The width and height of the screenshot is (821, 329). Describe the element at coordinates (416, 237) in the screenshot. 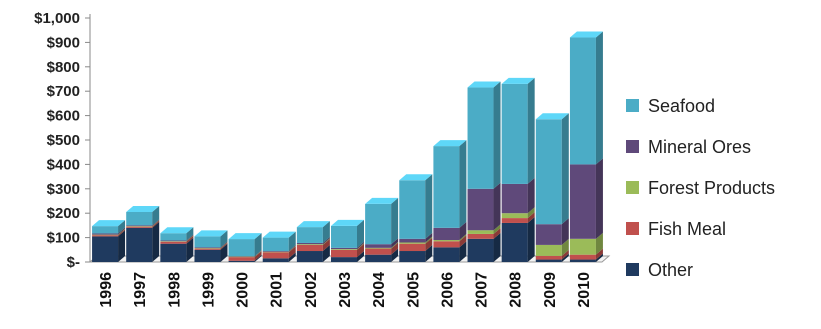

I see `bar-mineral-ores-2005` at that location.